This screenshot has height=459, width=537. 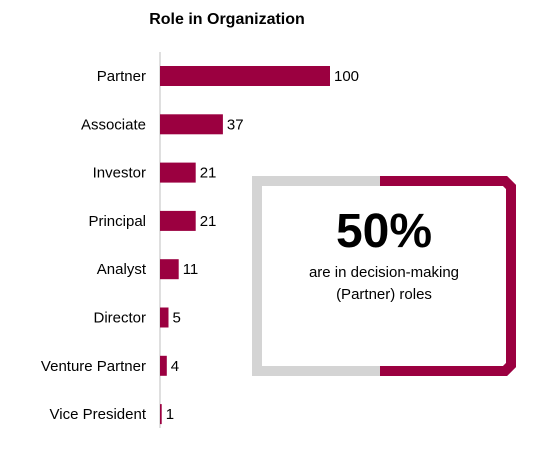 What do you see at coordinates (119, 318) in the screenshot?
I see `category-label: Director` at bounding box center [119, 318].